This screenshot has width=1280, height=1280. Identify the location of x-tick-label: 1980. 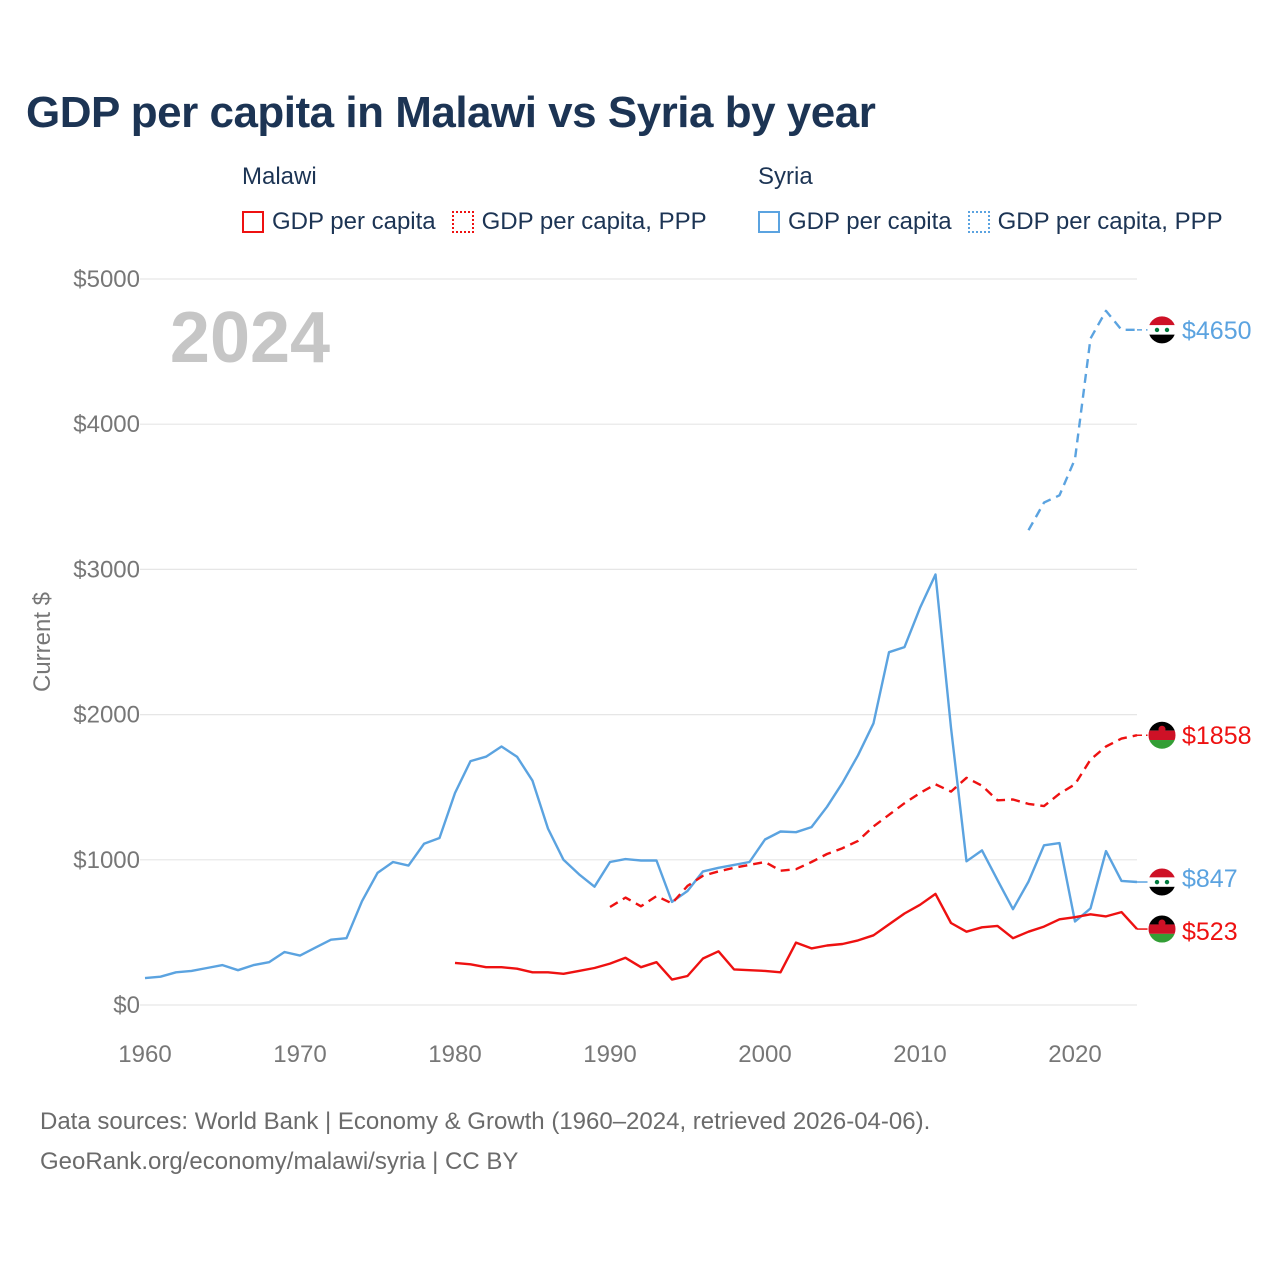
(454, 1054).